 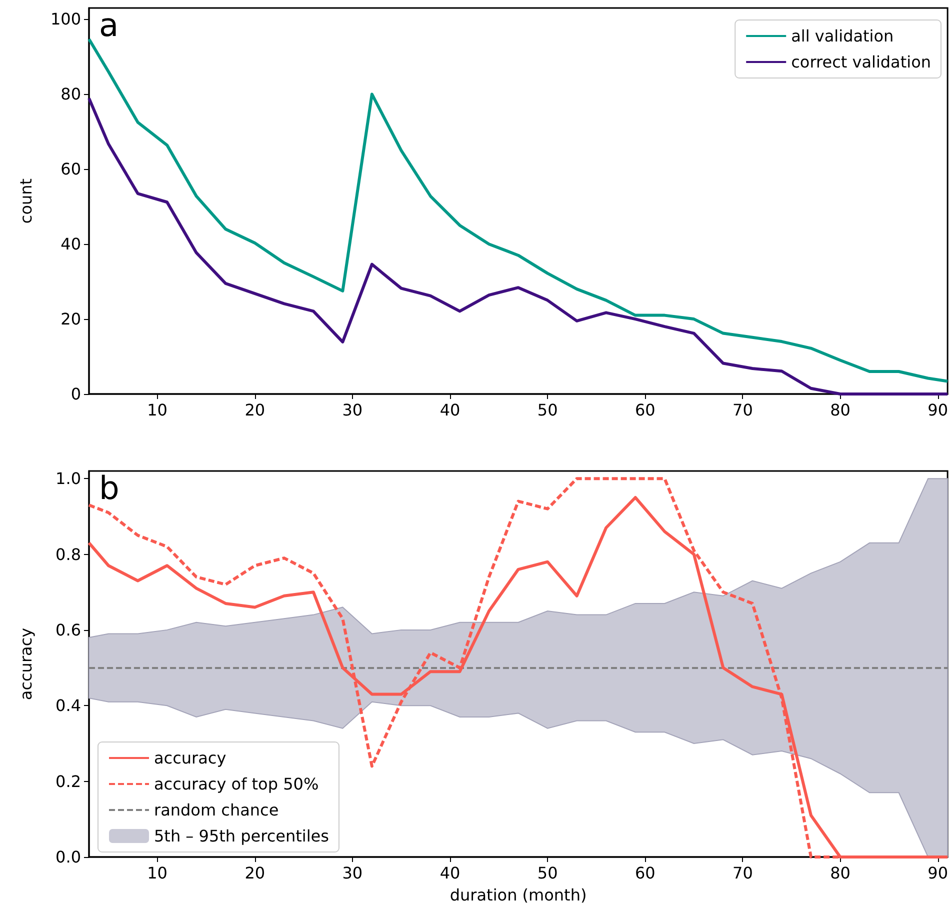 I want to click on legend-label: 5th – 95th percentiles, so click(x=241, y=836).